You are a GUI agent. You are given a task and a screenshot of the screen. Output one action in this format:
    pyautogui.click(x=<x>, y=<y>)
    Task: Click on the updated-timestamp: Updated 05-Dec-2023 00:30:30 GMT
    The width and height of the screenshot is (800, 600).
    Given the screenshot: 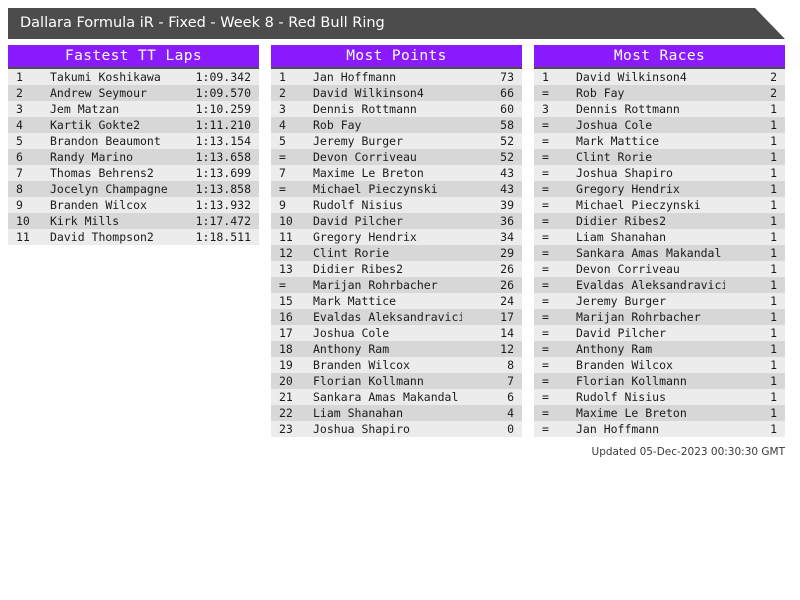 What is the action you would take?
    pyautogui.click(x=688, y=452)
    